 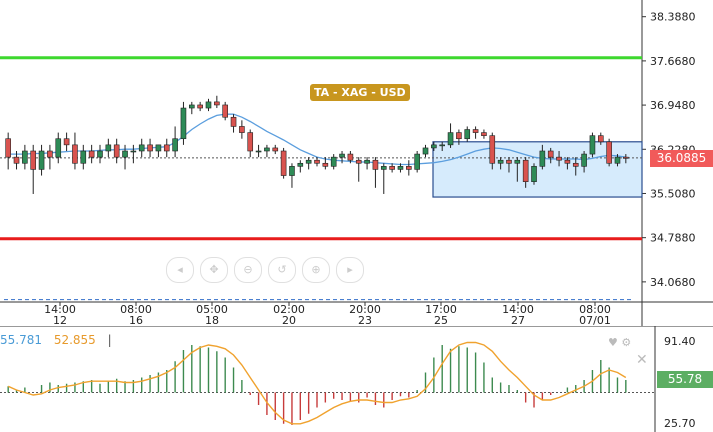 I want to click on x-tick-date: 25, so click(x=441, y=320).